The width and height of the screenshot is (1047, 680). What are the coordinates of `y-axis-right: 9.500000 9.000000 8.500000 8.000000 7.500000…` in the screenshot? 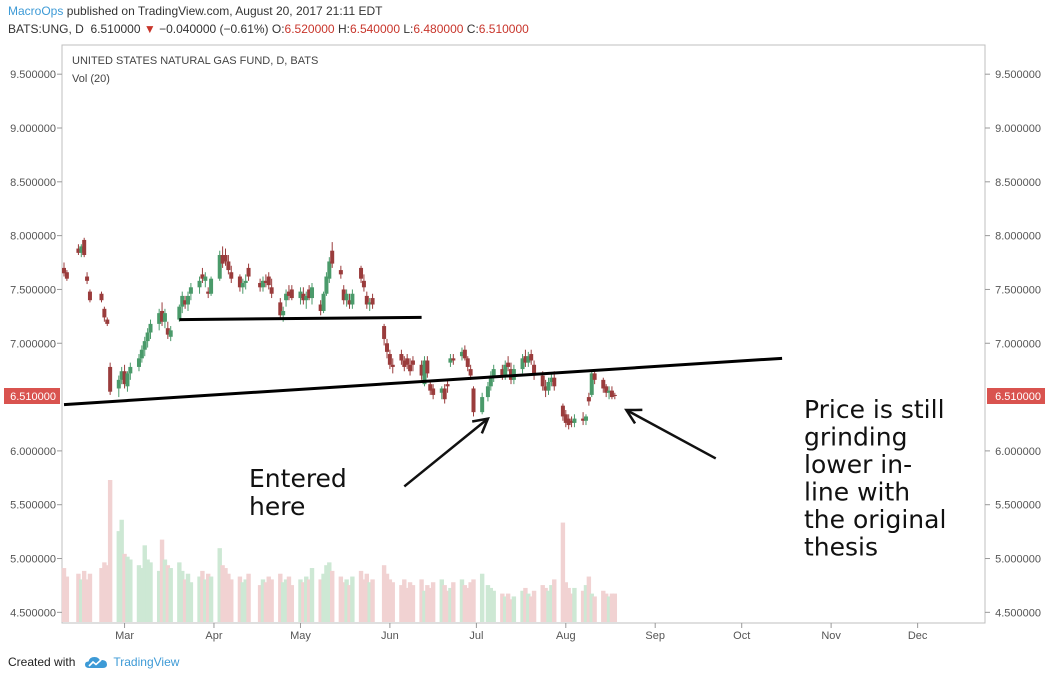 It's located at (1015, 344).